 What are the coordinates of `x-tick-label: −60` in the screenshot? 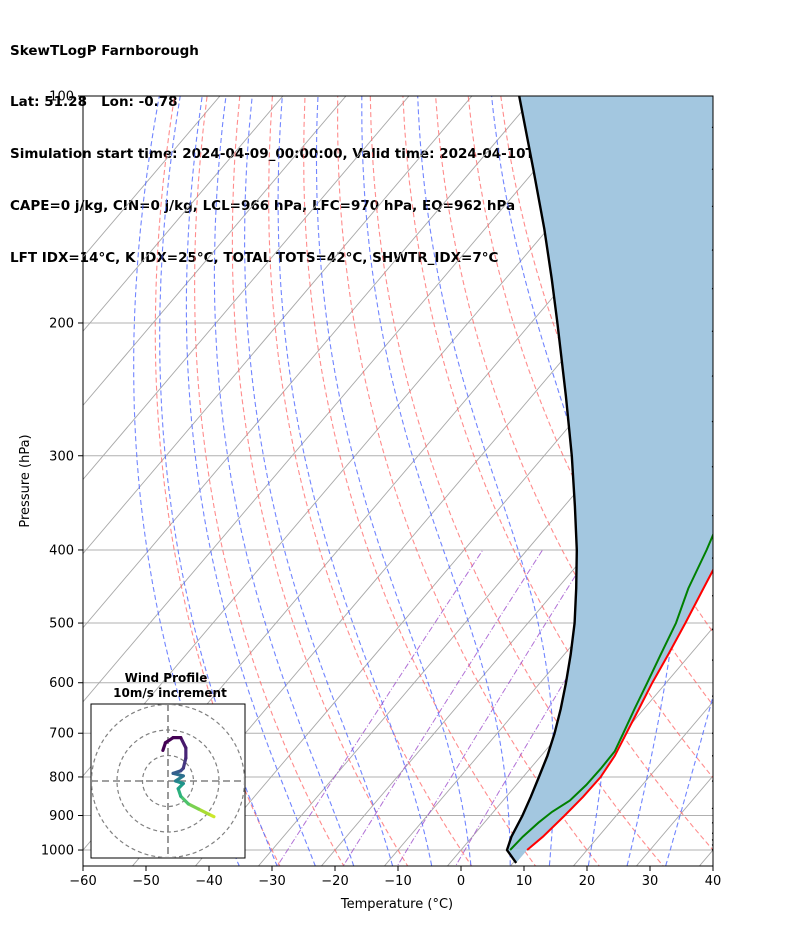 It's located at (82, 881).